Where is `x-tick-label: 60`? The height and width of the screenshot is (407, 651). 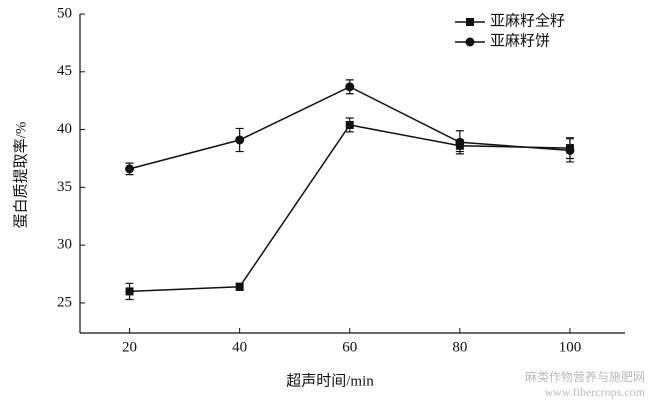 x-tick-label: 60 is located at coordinates (349, 347).